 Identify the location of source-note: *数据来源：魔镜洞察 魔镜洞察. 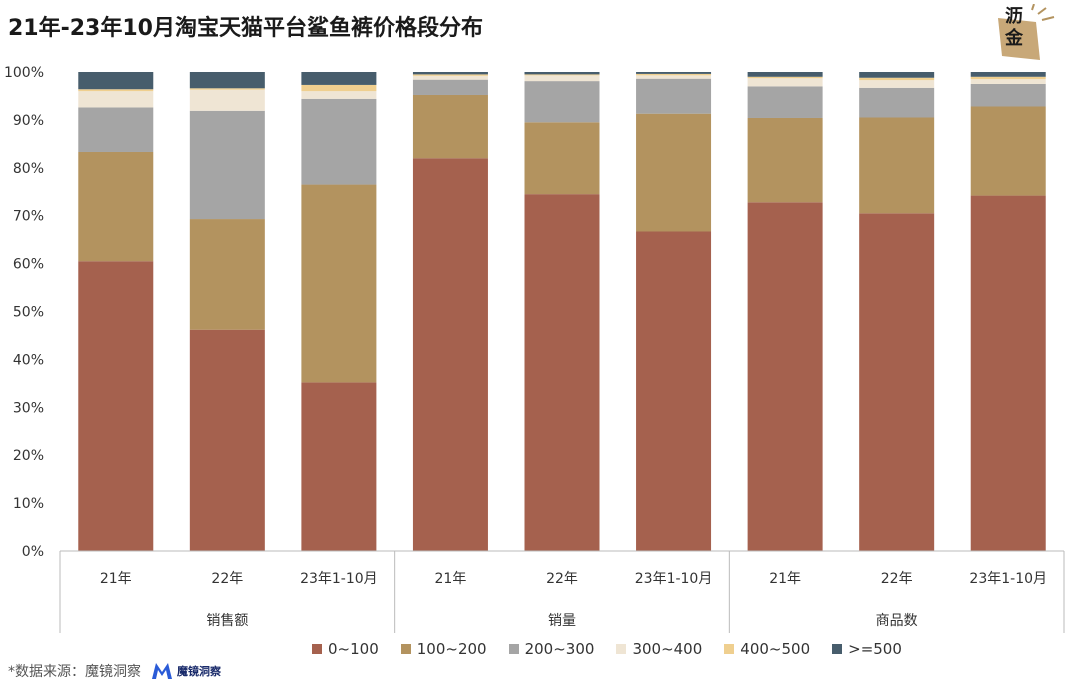
(114, 671).